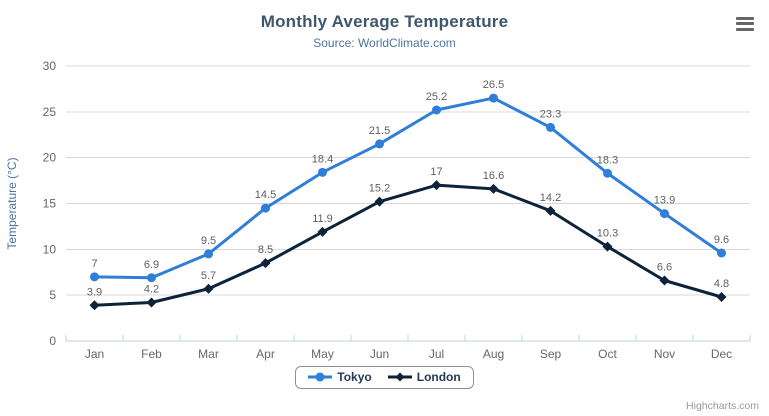 The height and width of the screenshot is (416, 769). What do you see at coordinates (550, 114) in the screenshot?
I see `tokyo-data-label: 23.3` at bounding box center [550, 114].